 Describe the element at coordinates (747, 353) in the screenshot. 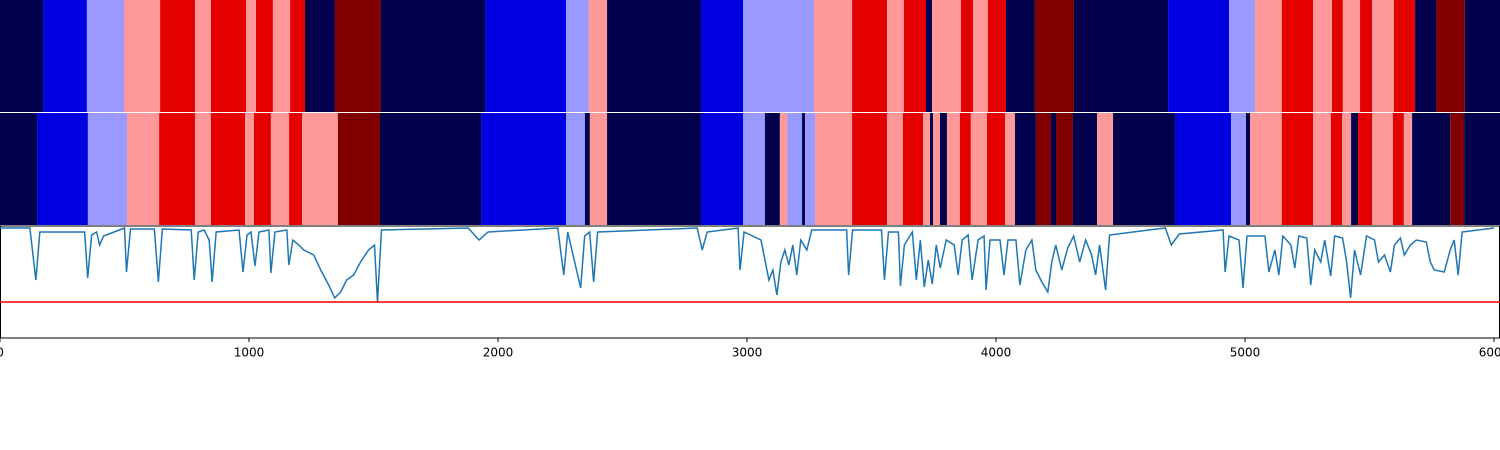

I see `x-tick-label: 3000` at that location.